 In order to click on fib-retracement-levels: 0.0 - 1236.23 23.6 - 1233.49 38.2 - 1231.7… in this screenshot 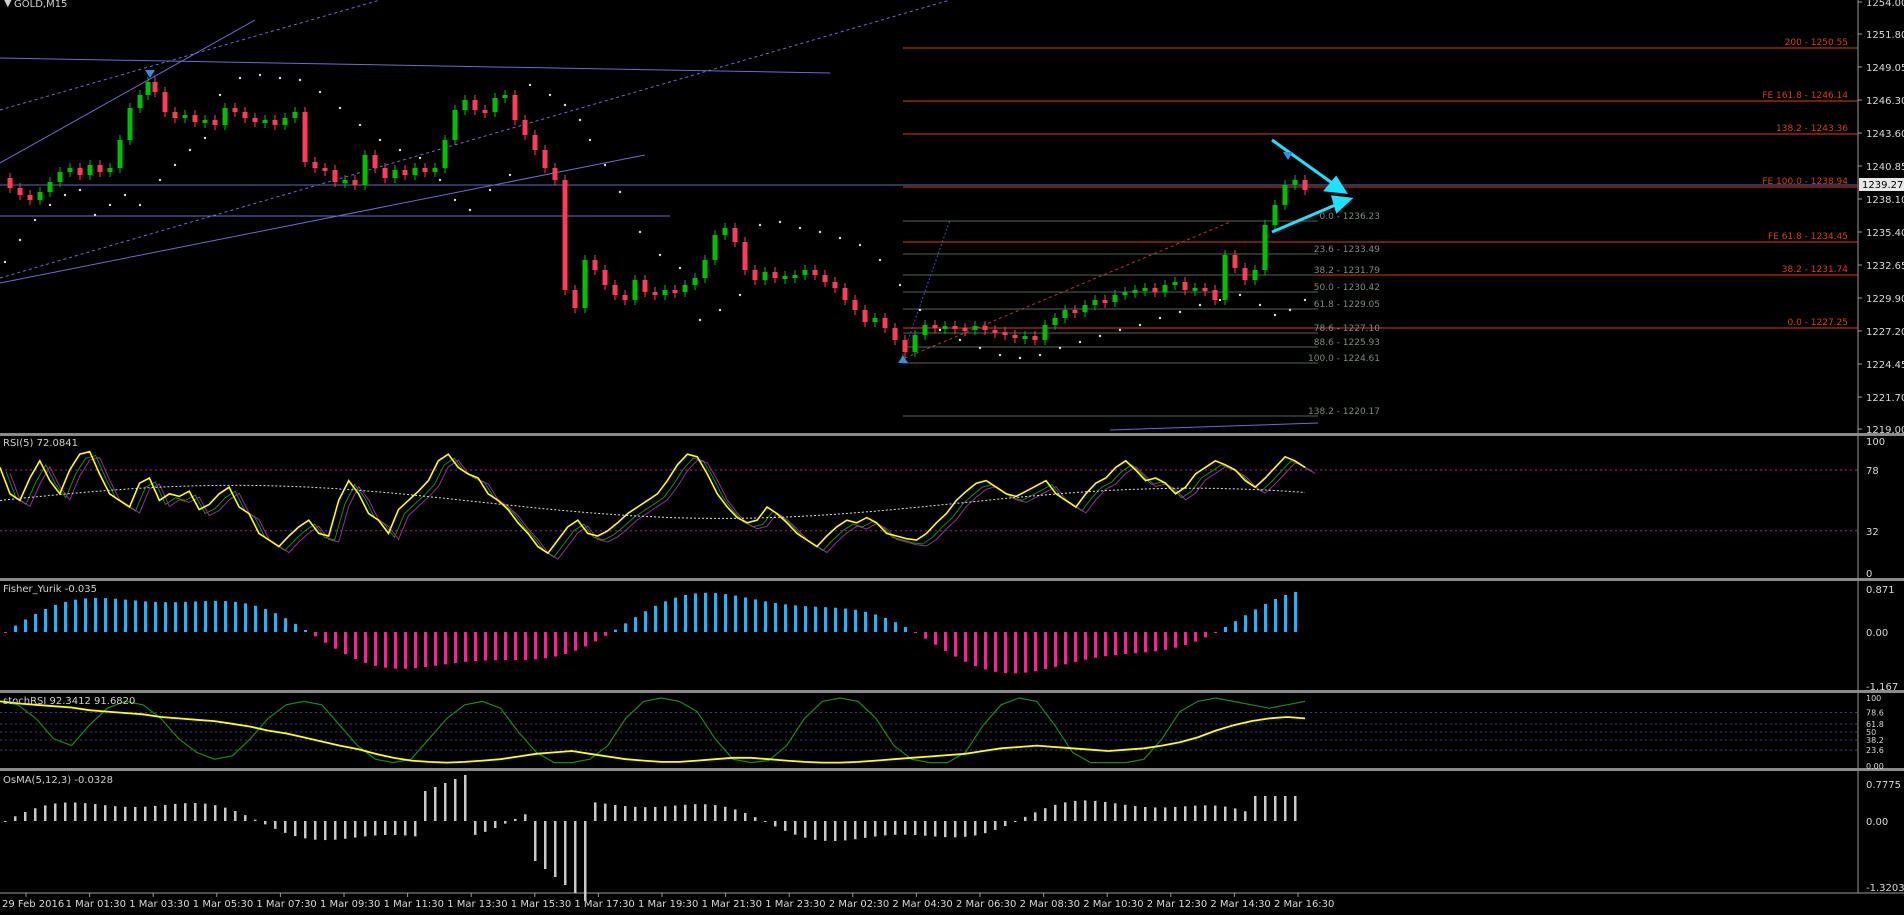, I will do `click(1141, 314)`.